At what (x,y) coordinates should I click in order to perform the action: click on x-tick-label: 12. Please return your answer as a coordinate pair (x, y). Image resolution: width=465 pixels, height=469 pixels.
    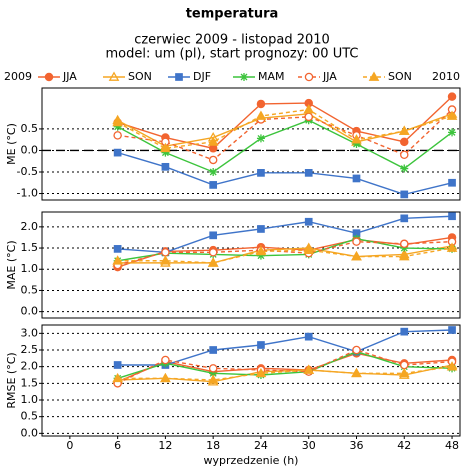
    Looking at the image, I should click on (165, 445).